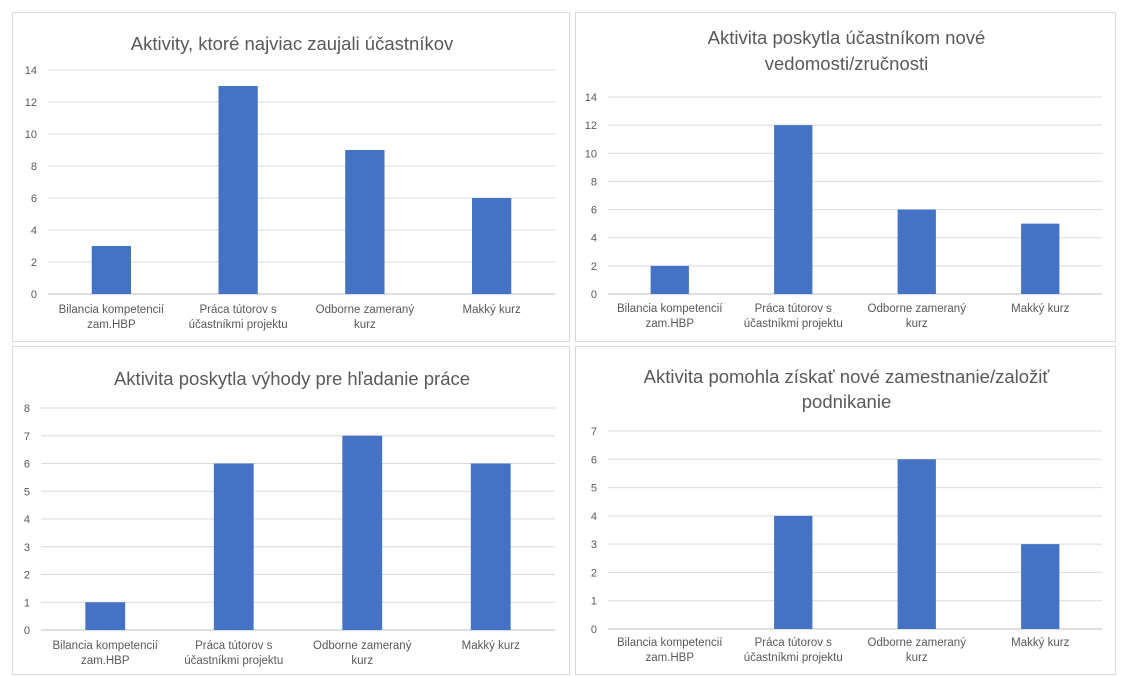  Describe the element at coordinates (847, 37) in the screenshot. I see `chart-title-line-1: Aktivita poskytla účastníkom nové` at that location.